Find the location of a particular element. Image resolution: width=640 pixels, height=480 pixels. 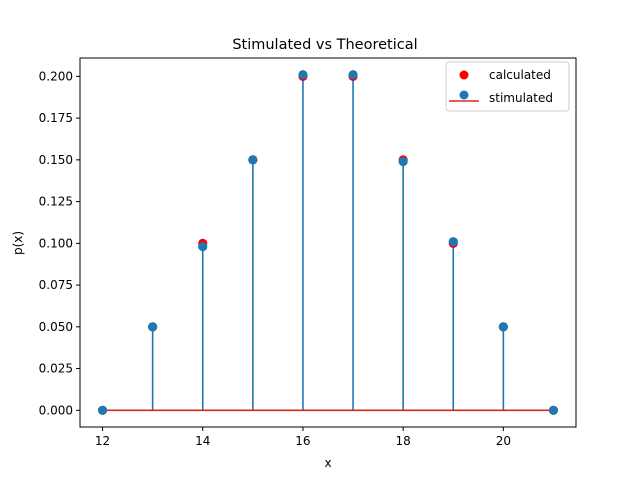

chart-title: Stimulated vs Theoretical is located at coordinates (324, 45).